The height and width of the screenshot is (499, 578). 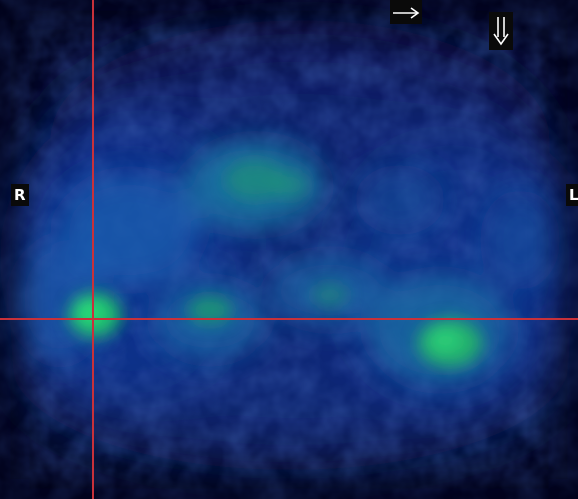 I want to click on crosshair-horizontal, so click(x=289, y=319).